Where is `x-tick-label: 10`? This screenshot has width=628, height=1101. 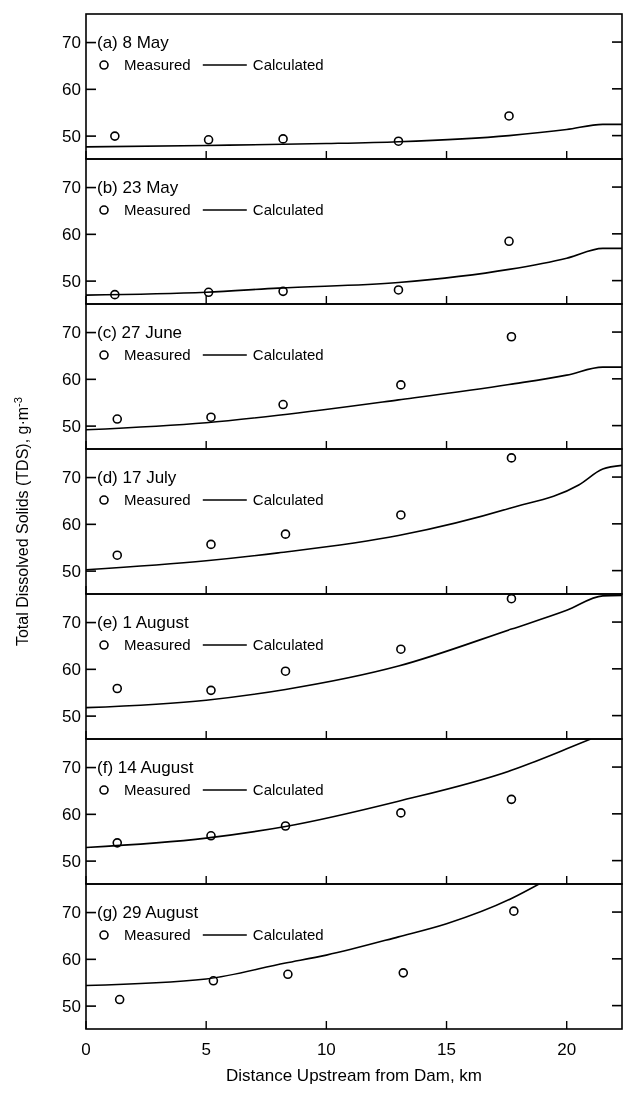
x-tick-label: 10 is located at coordinates (326, 1049).